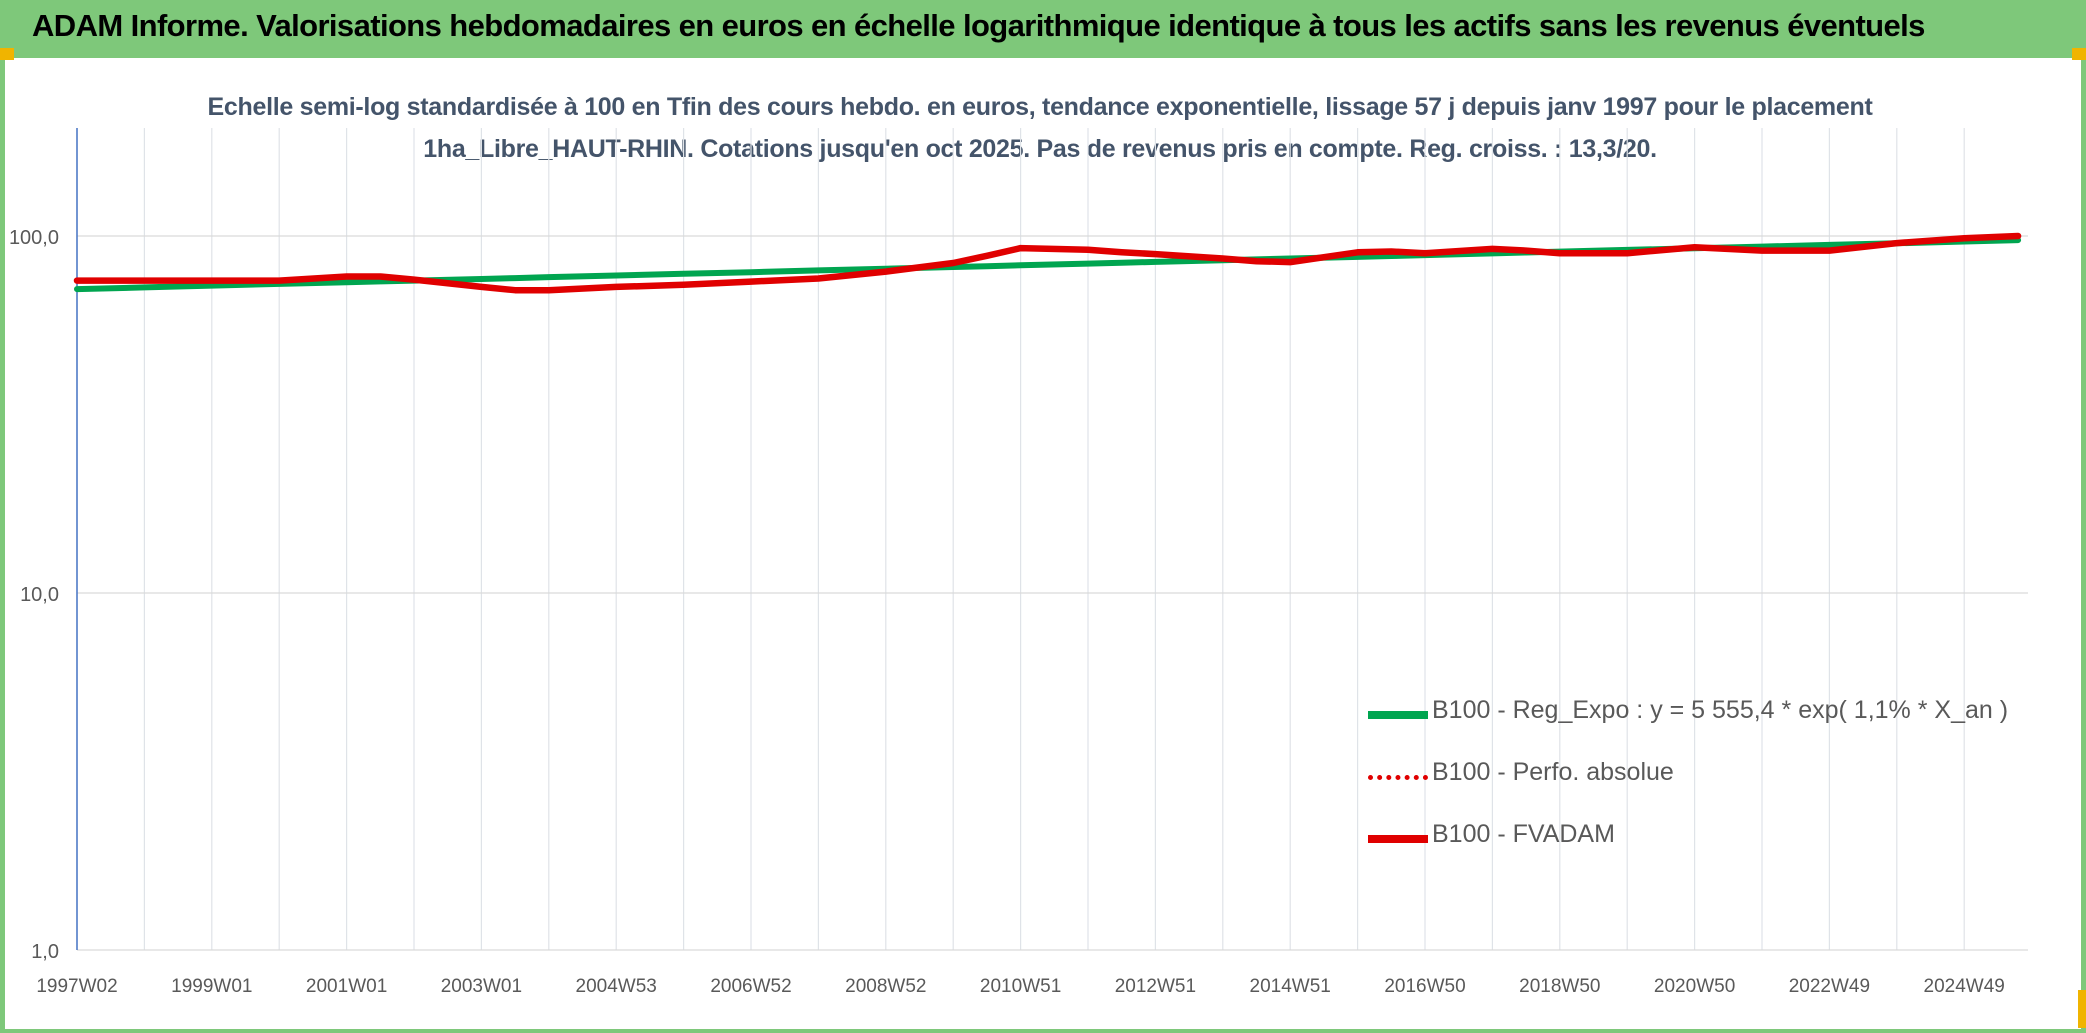 This screenshot has height=1033, width=2086. I want to click on x-tick-label: 2012W51, so click(1155, 986).